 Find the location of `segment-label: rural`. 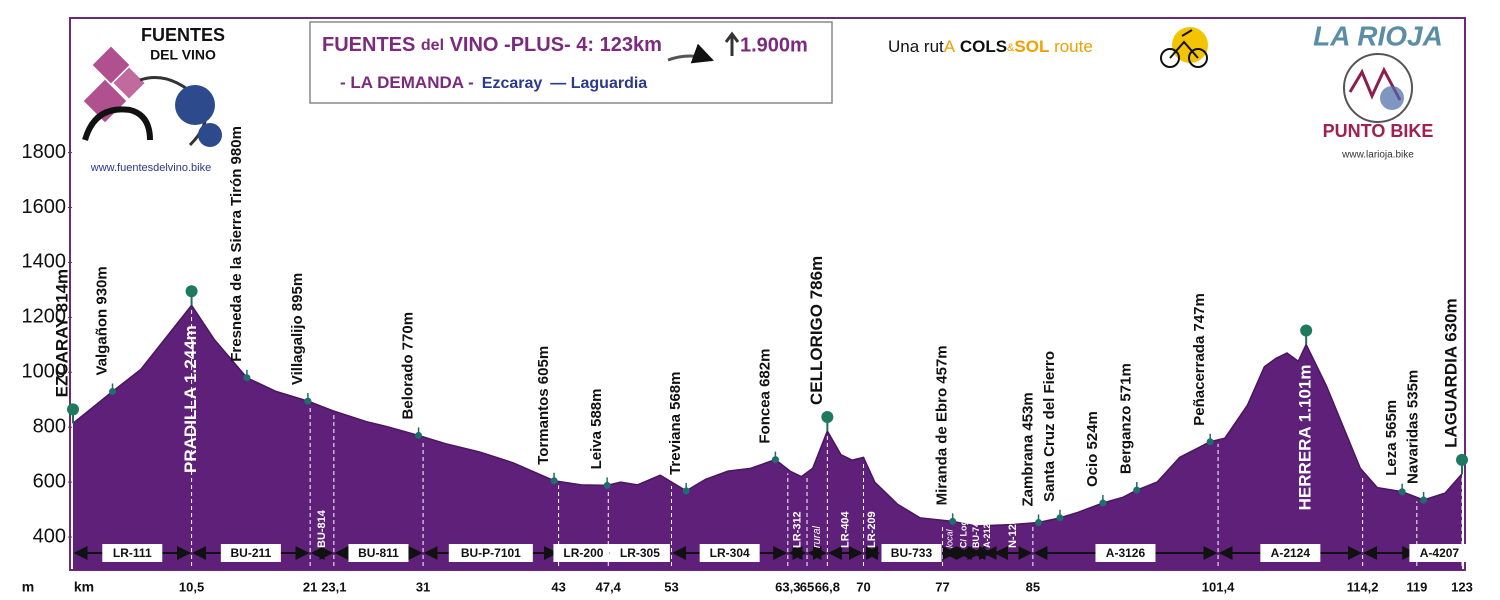

segment-label: rural is located at coordinates (817, 536).